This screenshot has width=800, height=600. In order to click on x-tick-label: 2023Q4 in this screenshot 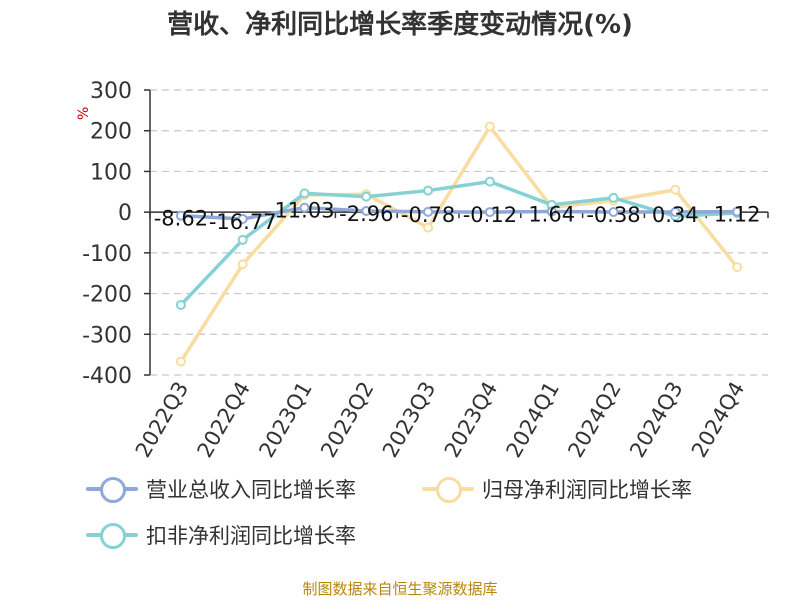, I will do `click(471, 420)`.